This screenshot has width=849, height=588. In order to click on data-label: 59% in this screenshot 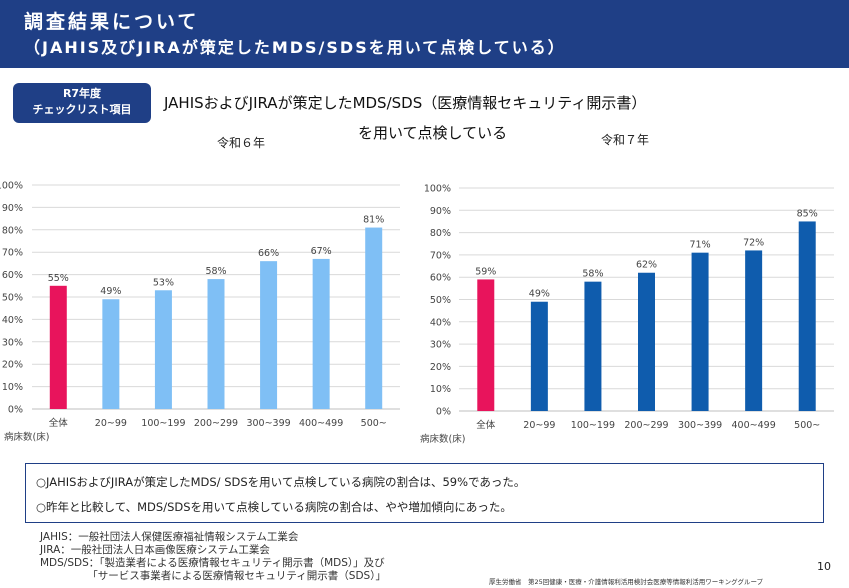, I will do `click(485, 271)`.